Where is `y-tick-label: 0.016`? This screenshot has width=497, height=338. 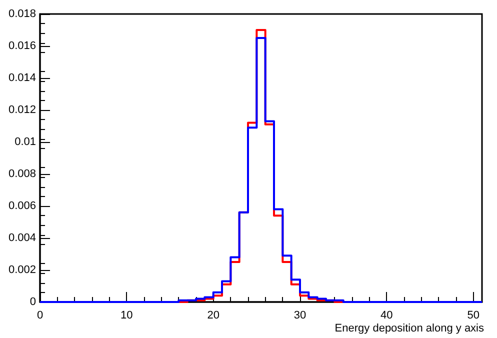
y-tick-label: 0.016 is located at coordinates (22, 46).